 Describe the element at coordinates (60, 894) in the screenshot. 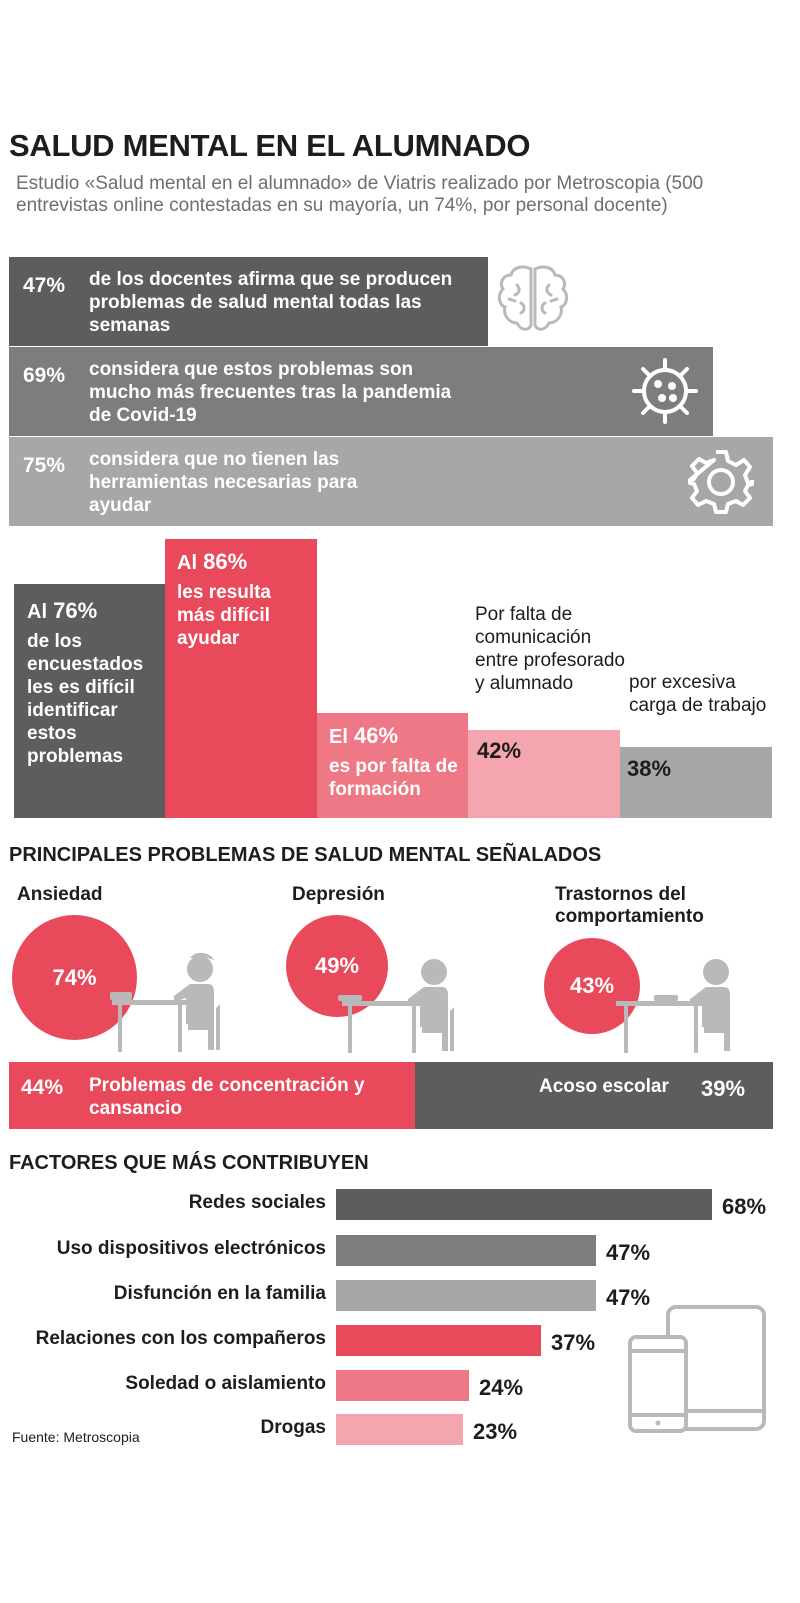

I see `problem-label: Ansiedad` at that location.